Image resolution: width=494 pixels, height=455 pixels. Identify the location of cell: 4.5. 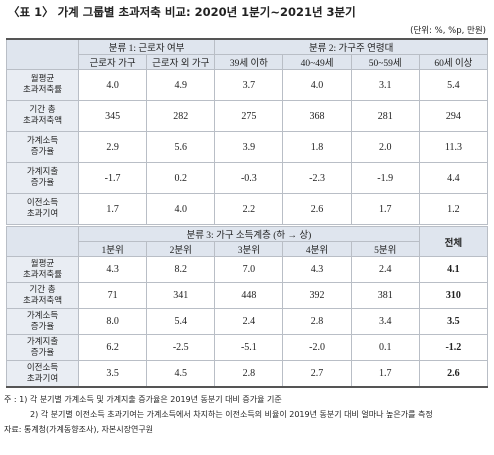
(181, 374).